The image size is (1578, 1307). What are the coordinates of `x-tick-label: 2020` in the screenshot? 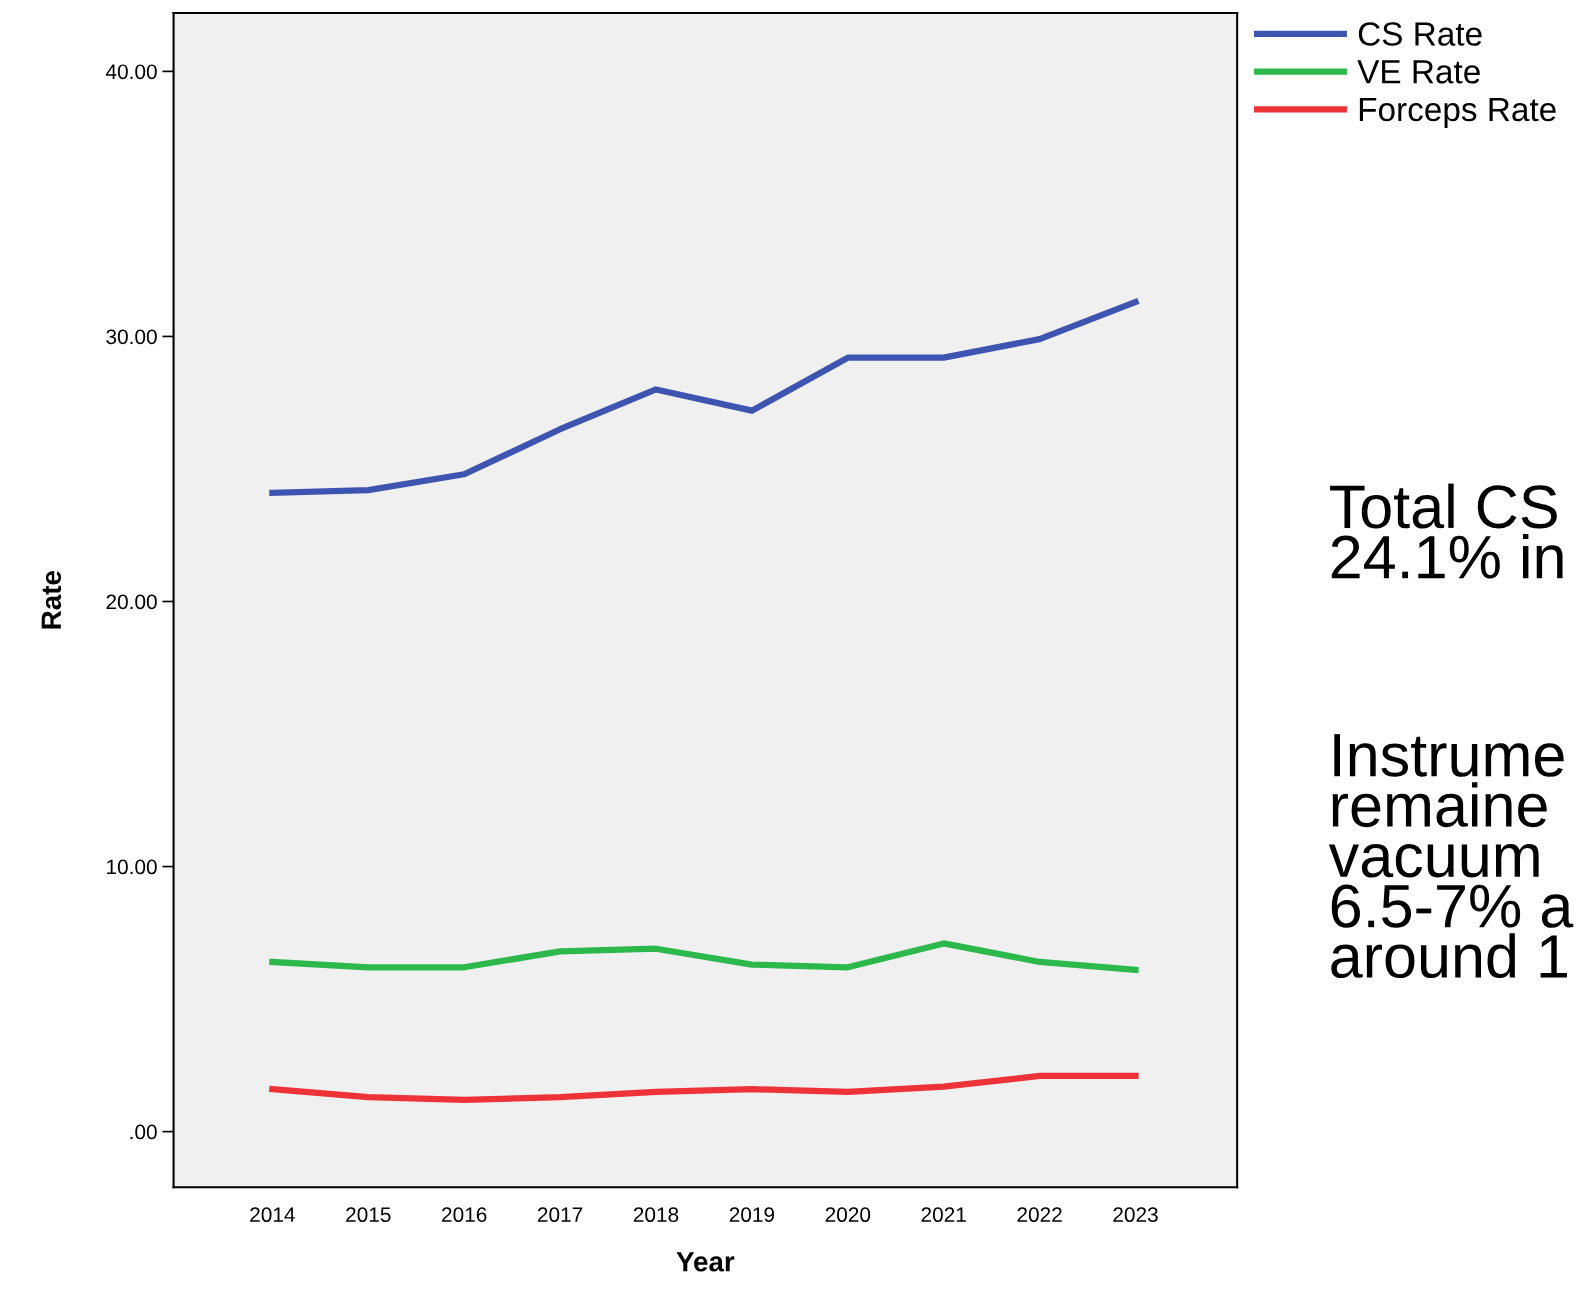 It's located at (848, 1215).